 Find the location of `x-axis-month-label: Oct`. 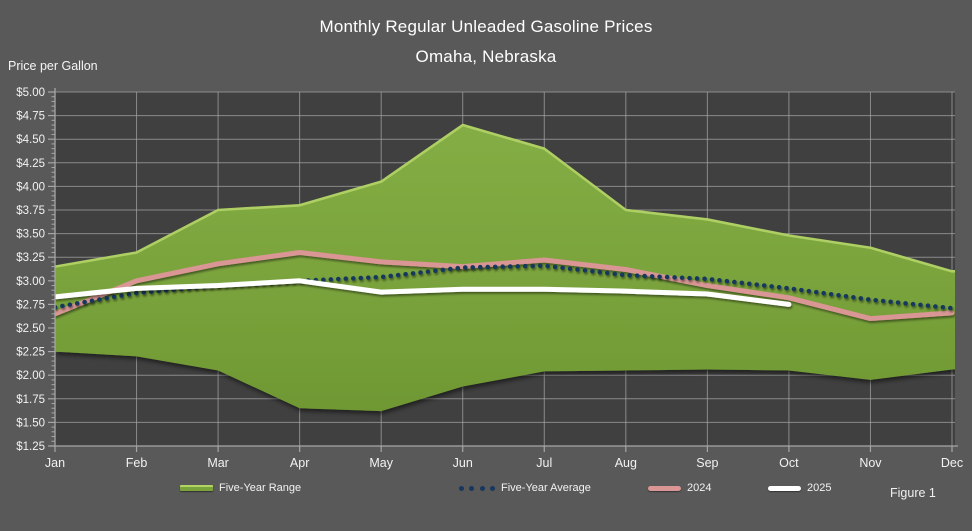

x-axis-month-label: Oct is located at coordinates (789, 463).